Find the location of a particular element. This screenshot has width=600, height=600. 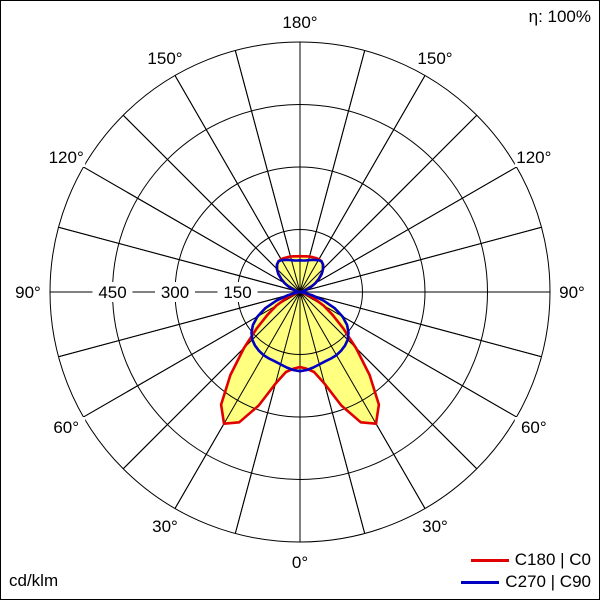

legend-label: C270 | C90 is located at coordinates (548, 581).